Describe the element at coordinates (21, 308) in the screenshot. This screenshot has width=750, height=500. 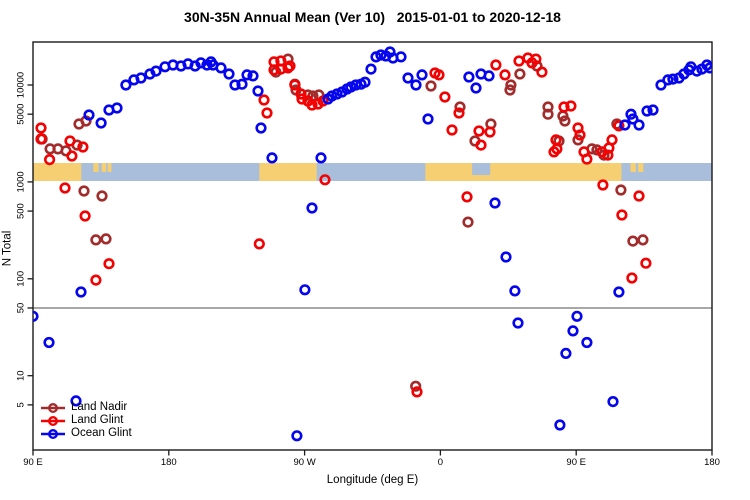
I see `y-tick-label: 50` at that location.